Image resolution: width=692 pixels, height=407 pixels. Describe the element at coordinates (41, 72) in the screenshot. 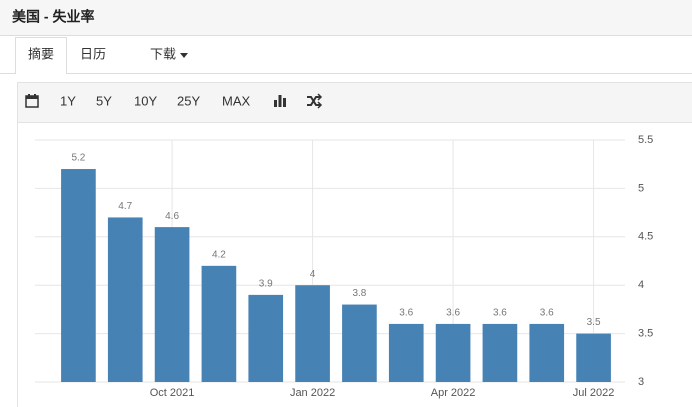

I see `active-tab-cover` at that location.